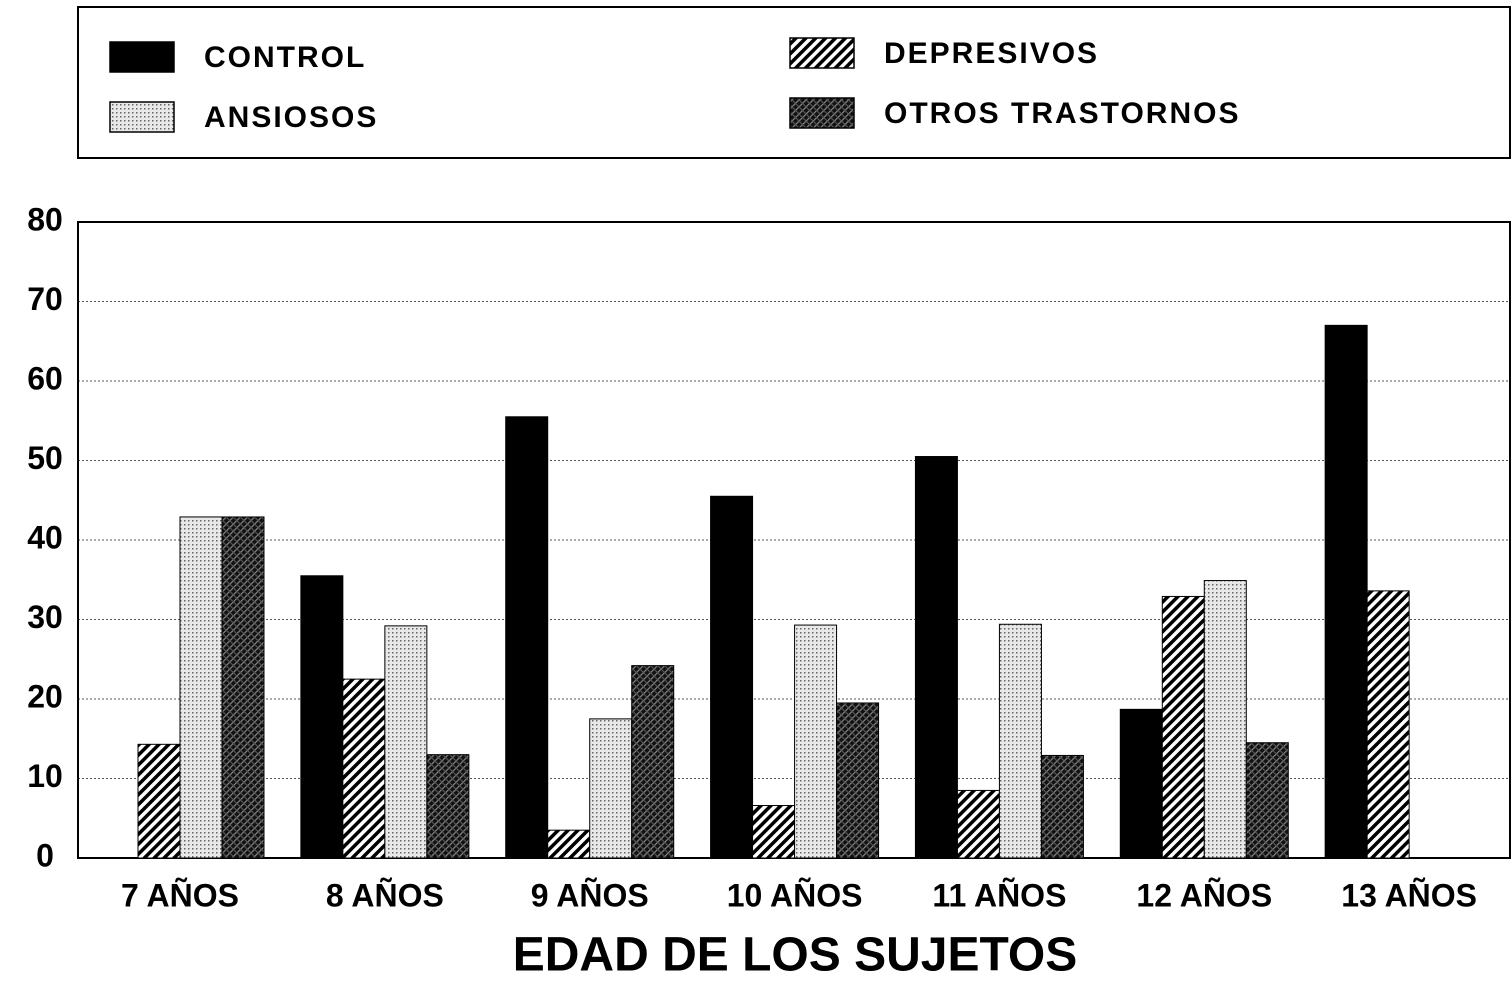 The height and width of the screenshot is (985, 1512). Describe the element at coordinates (45, 299) in the screenshot. I see `y-tick-label: 70` at that location.